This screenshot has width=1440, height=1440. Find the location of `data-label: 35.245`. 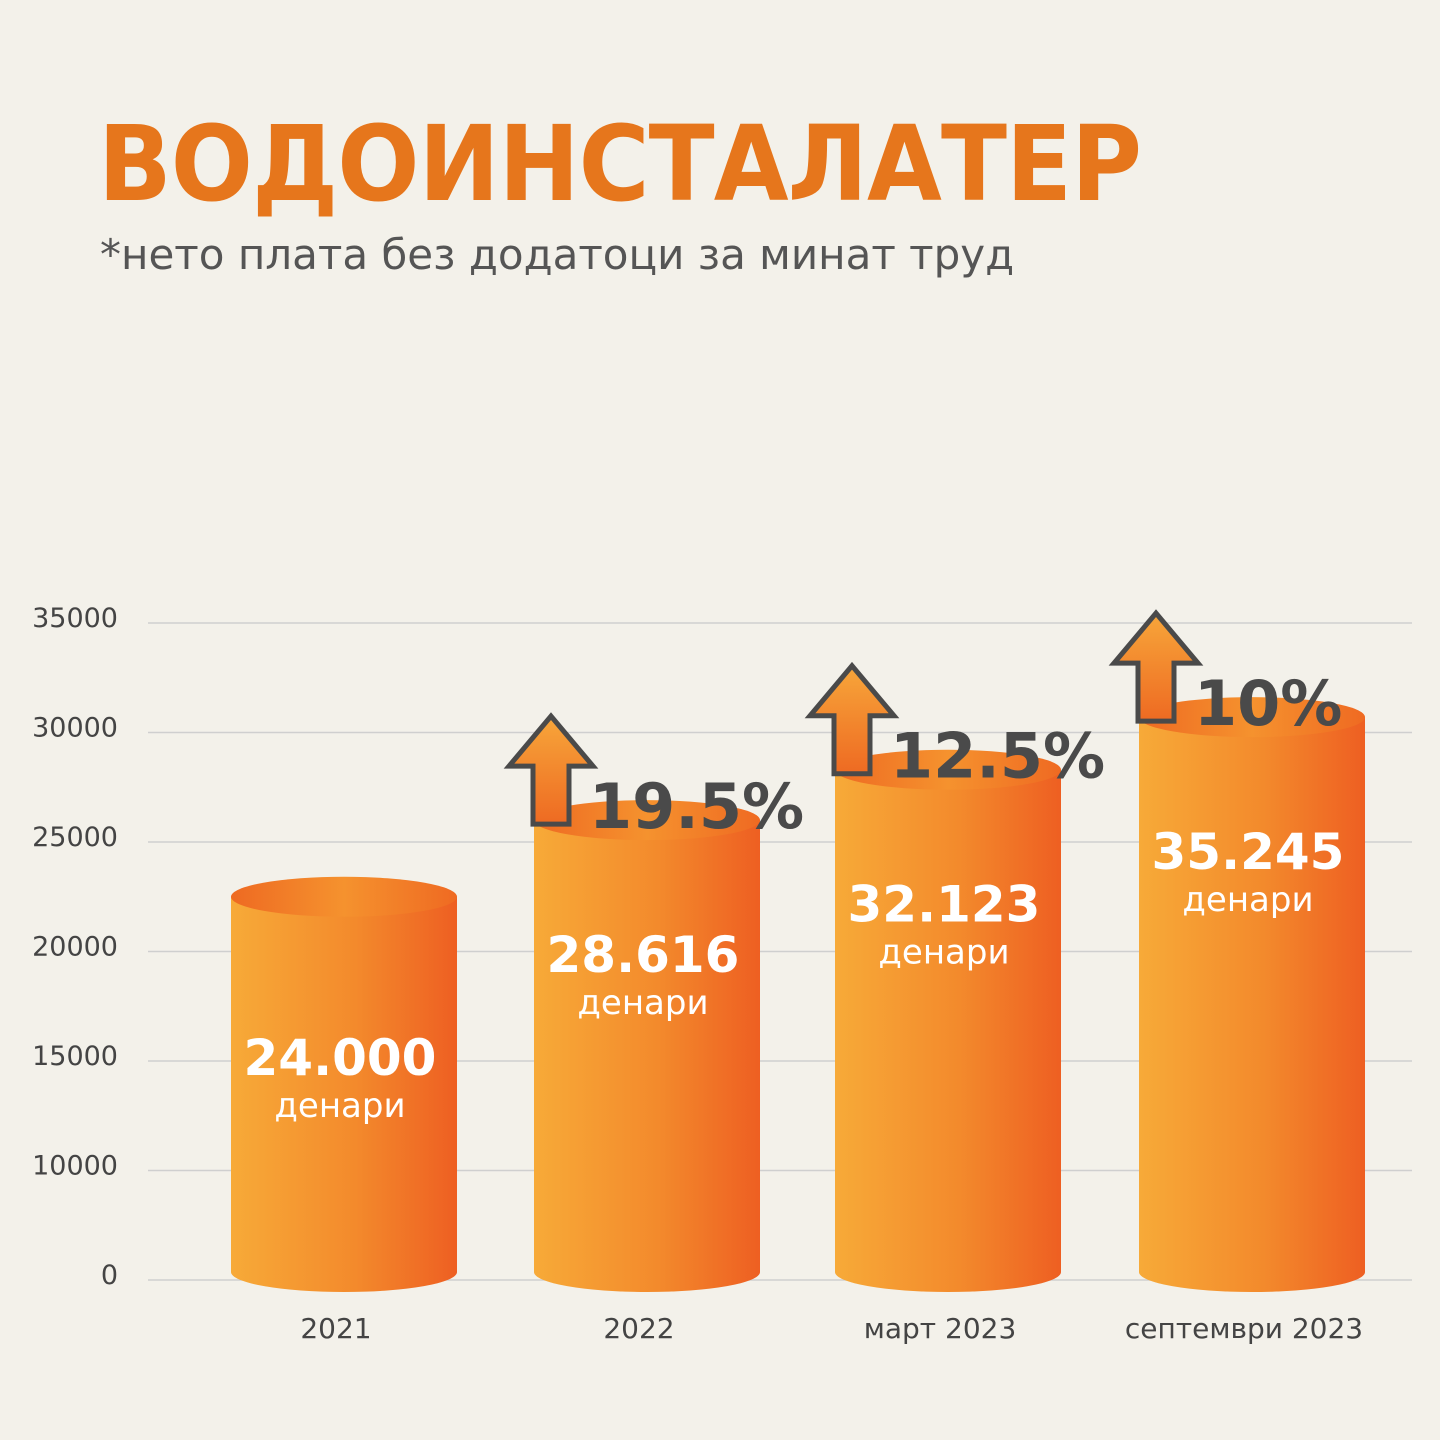

data-label: 35.245 is located at coordinates (1248, 852).